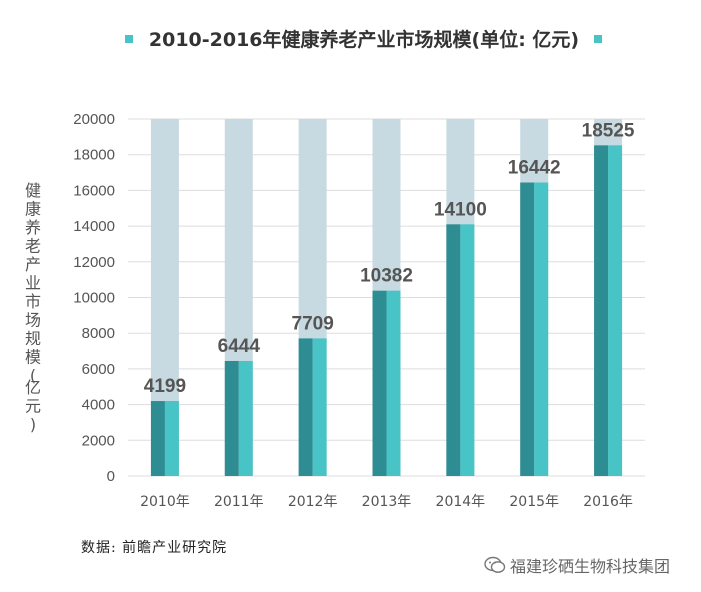  I want to click on x-tick-2: 2012年, so click(313, 502).